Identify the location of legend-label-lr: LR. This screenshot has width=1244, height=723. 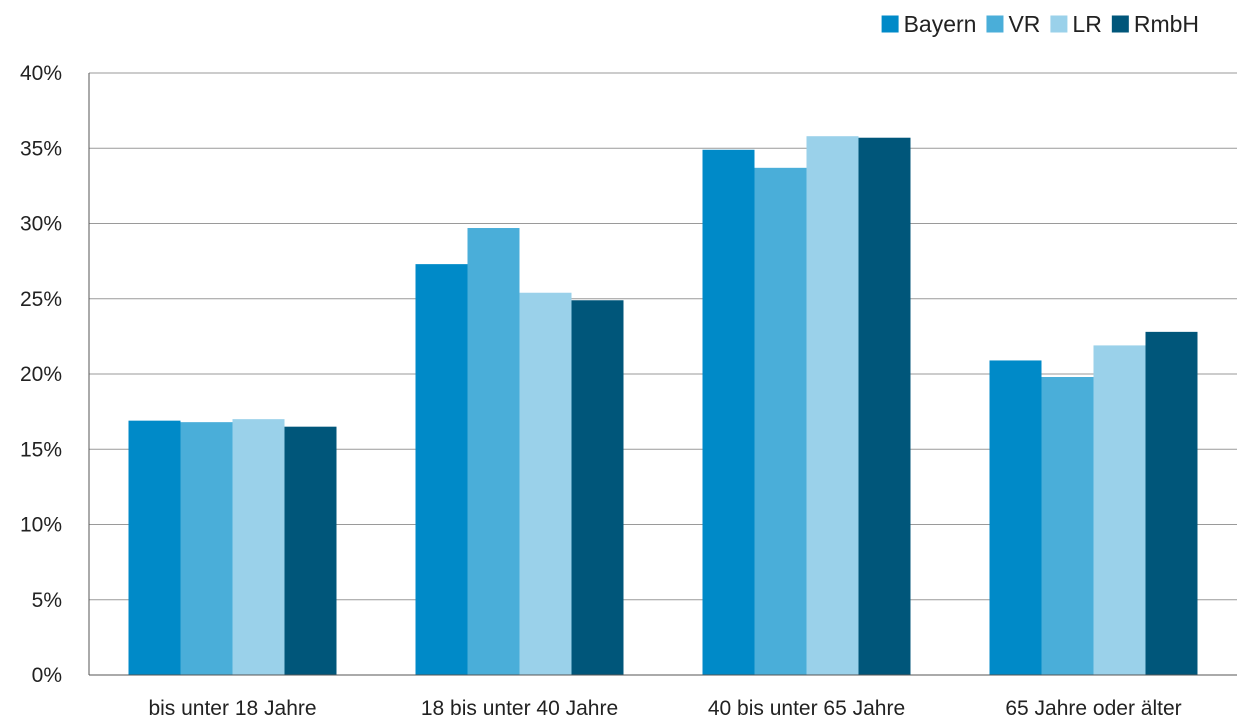
(1086, 24).